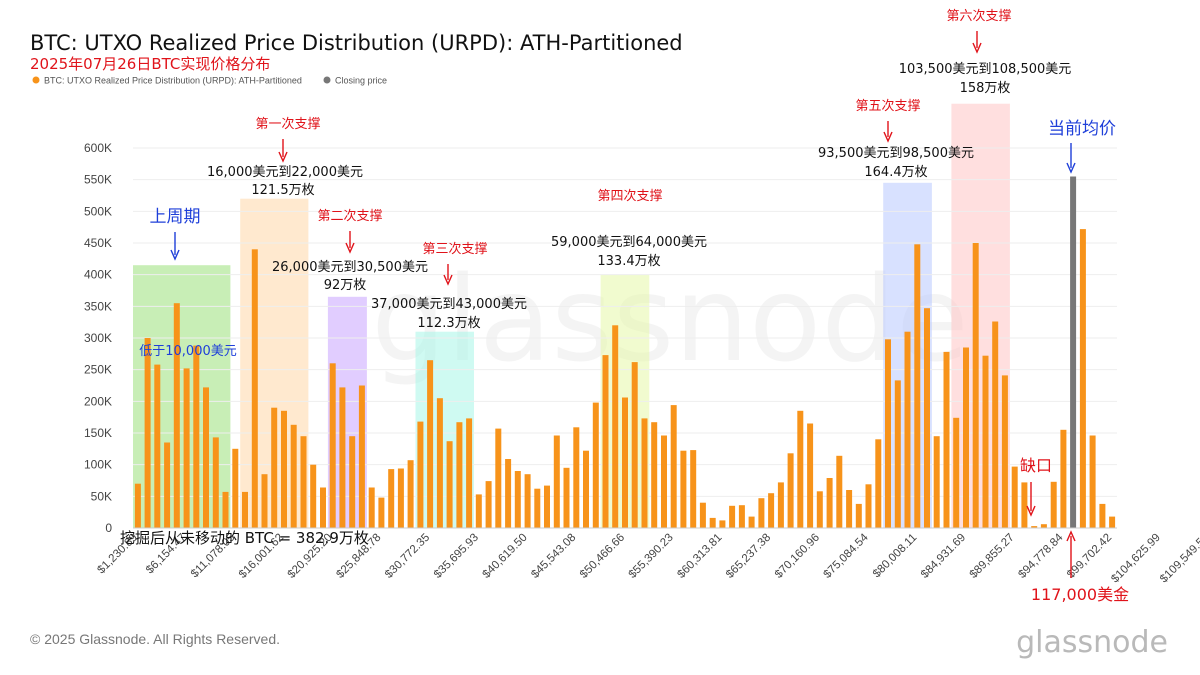 This screenshot has width=1200, height=675. What do you see at coordinates (1082, 129) in the screenshot?
I see `current-avg-label: 当前均价` at bounding box center [1082, 129].